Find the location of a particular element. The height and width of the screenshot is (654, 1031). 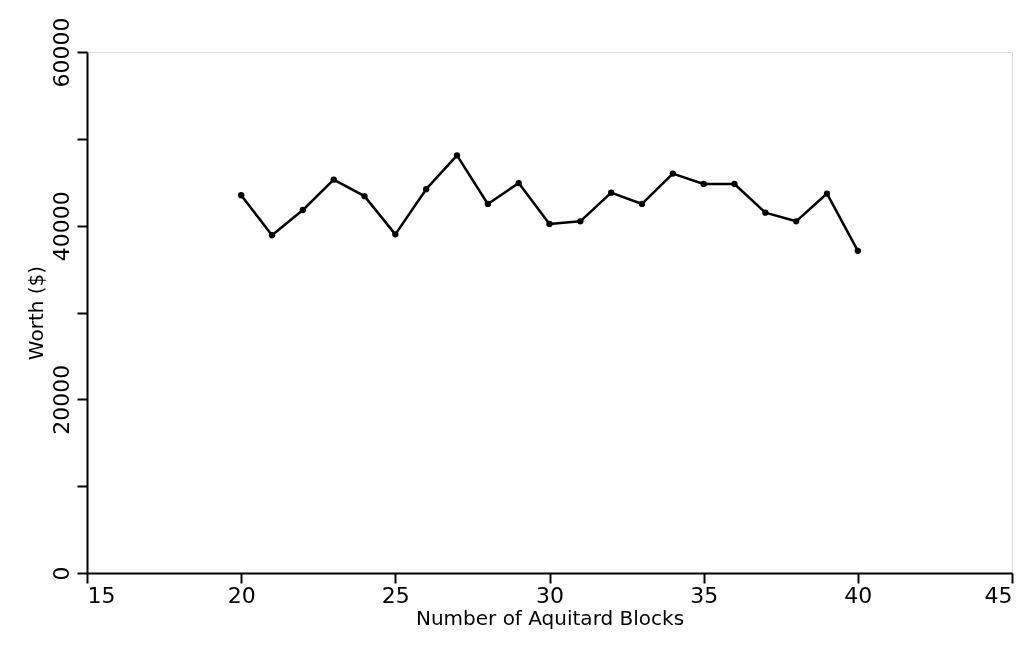

x-tick-label: 30 is located at coordinates (550, 595).